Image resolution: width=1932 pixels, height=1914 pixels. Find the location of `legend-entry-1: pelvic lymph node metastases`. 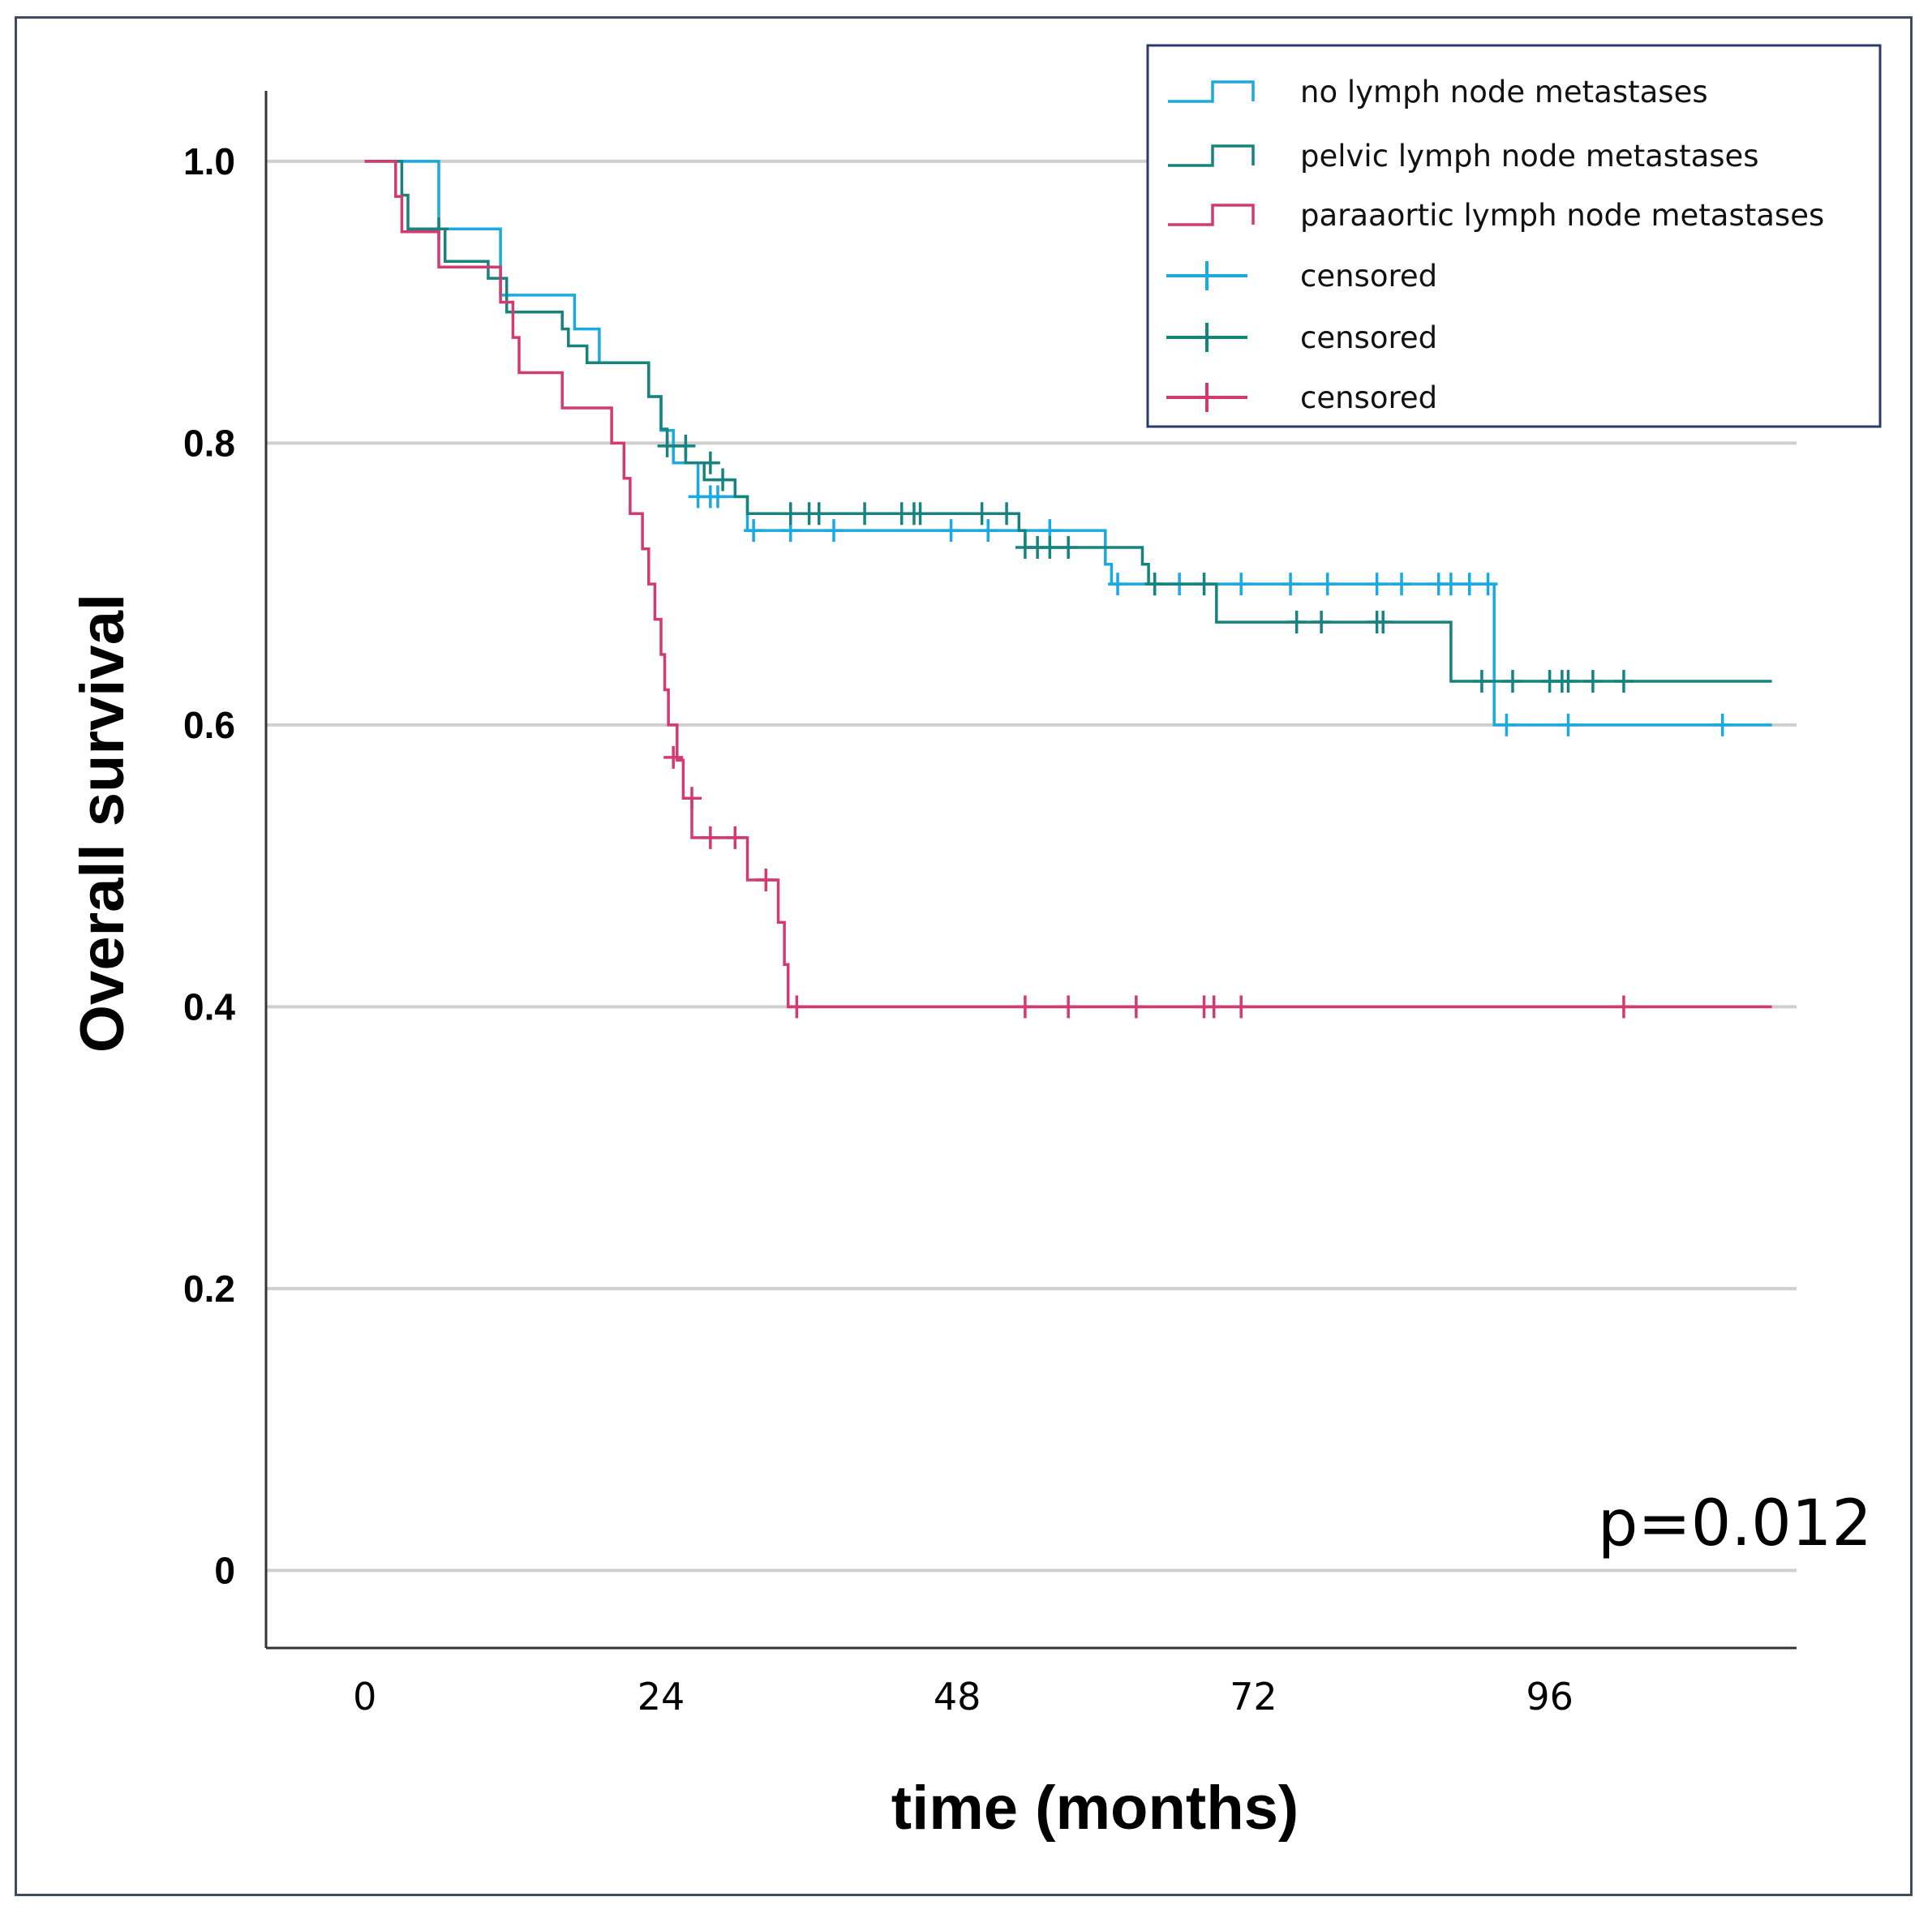

legend-entry-1: pelvic lymph node metastases is located at coordinates (1463, 157).